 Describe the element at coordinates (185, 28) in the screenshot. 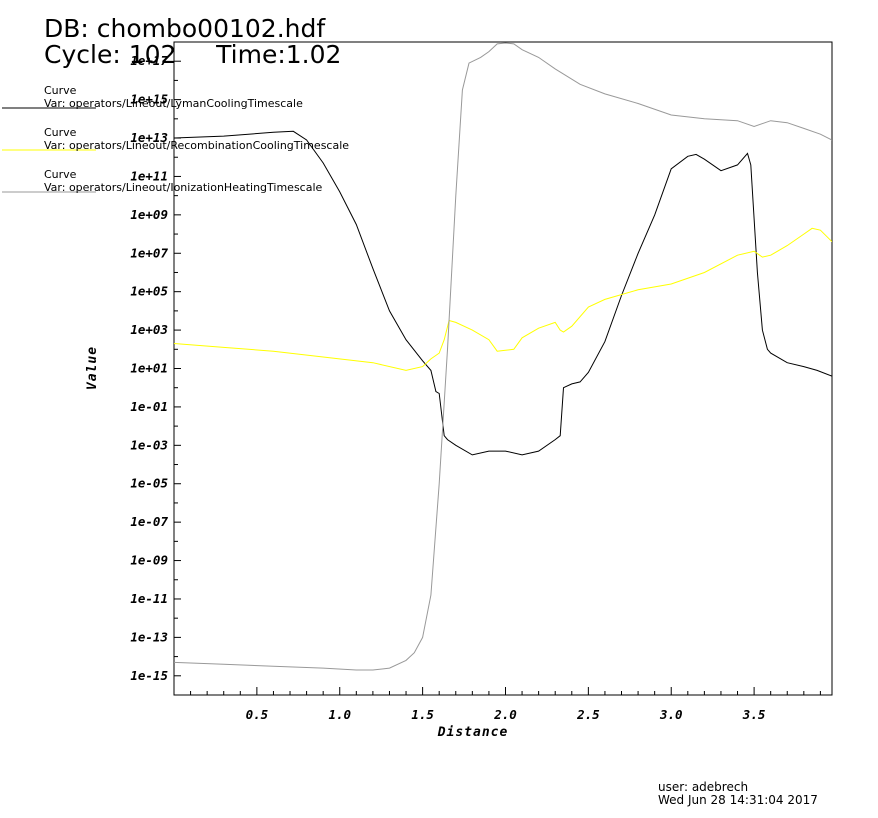

I see `database-title: DB: chombo00102.hdf` at that location.